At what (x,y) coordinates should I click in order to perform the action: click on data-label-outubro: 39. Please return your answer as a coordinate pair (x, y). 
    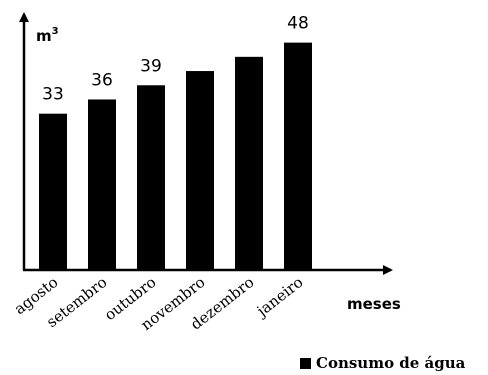
    Looking at the image, I should click on (151, 66).